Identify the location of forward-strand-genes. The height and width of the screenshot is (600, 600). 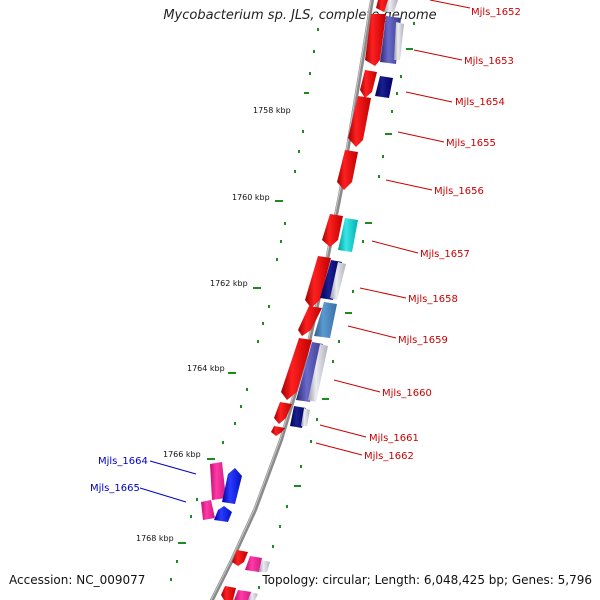
(221, 492).